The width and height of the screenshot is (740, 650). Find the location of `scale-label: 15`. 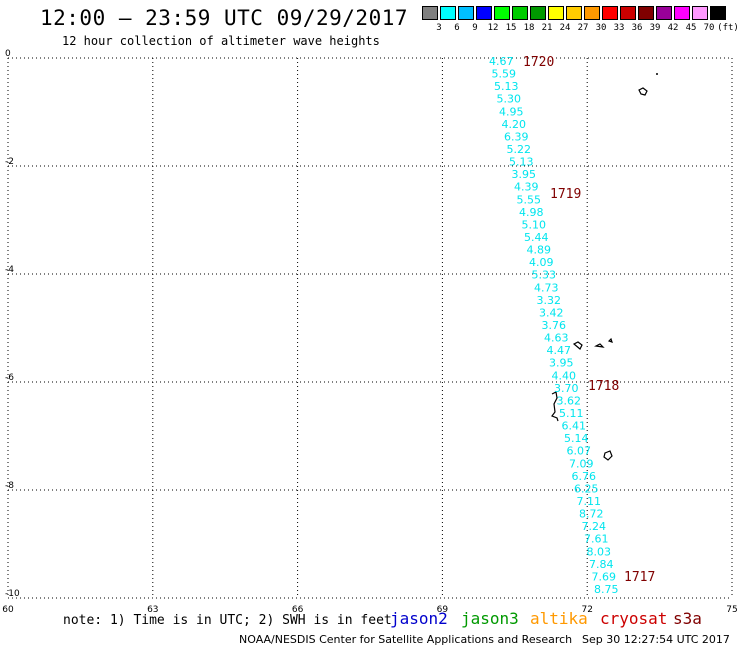

scale-label: 15 is located at coordinates (511, 28).